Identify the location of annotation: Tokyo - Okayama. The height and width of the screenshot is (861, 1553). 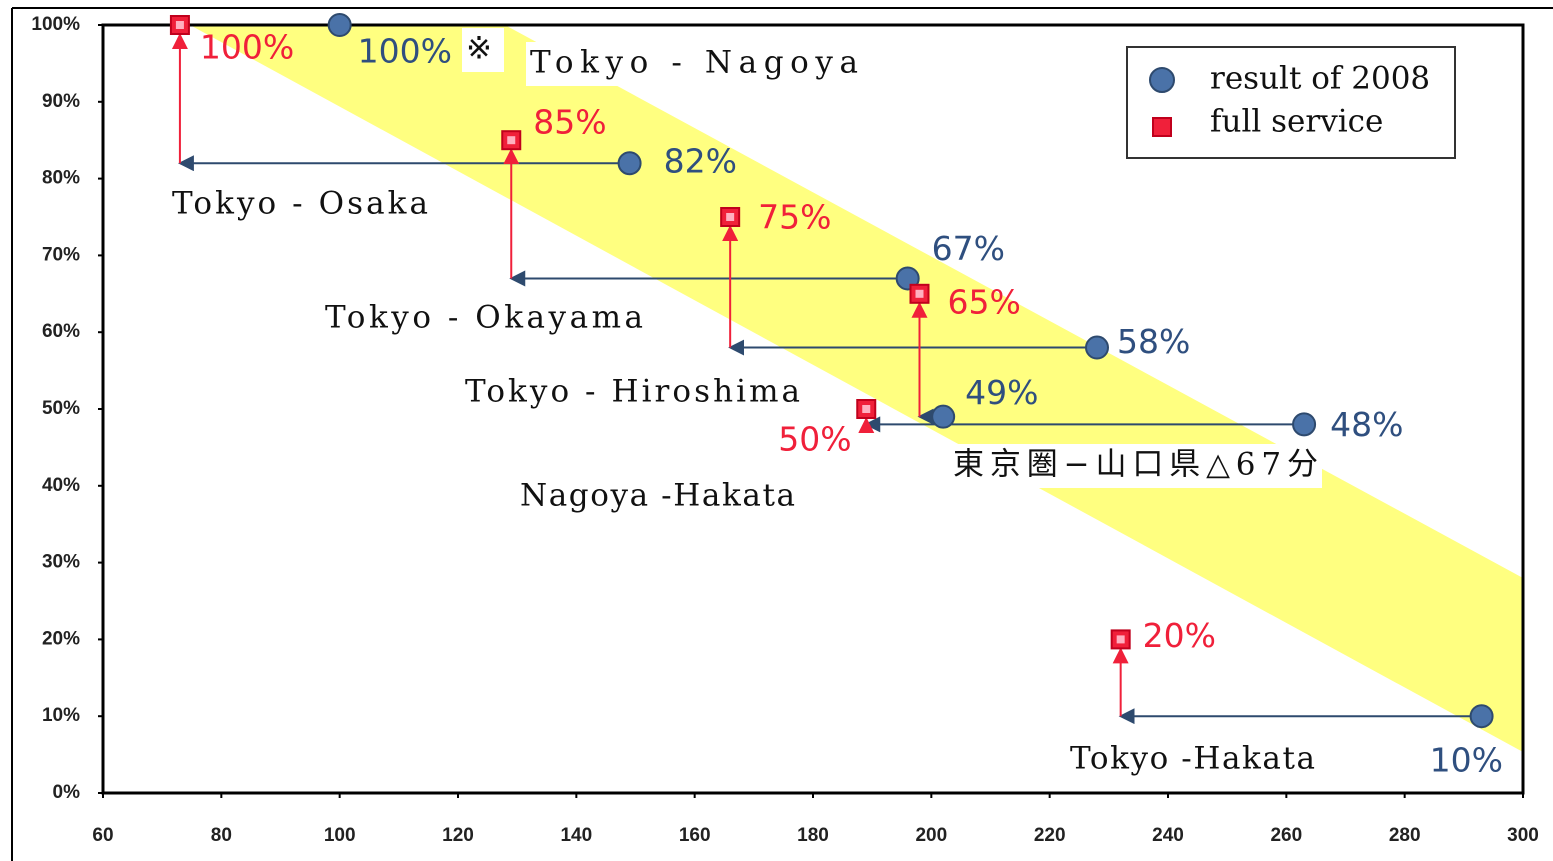
(484, 318).